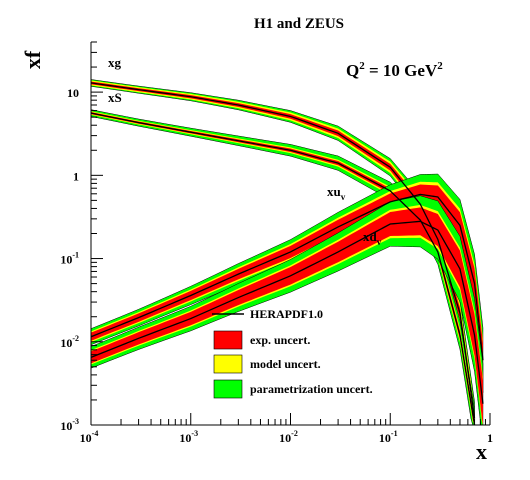  I want to click on legend-label-param: parametrization uncert., so click(311, 389).